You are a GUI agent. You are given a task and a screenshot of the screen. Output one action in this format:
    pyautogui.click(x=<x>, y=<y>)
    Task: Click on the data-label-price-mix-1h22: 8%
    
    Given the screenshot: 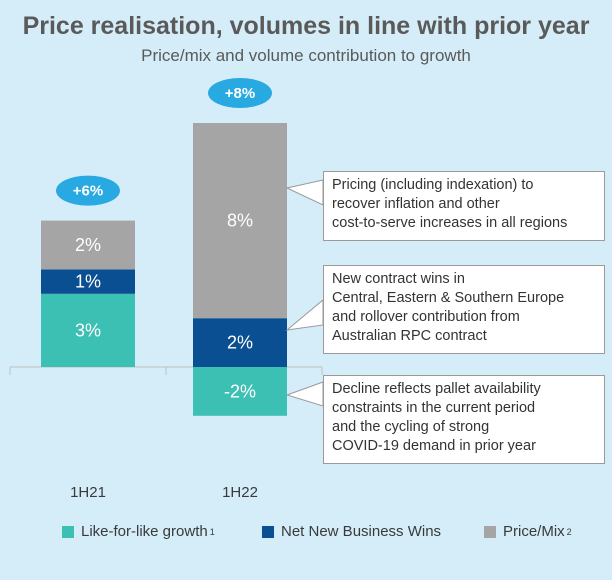 What is the action you would take?
    pyautogui.click(x=240, y=221)
    